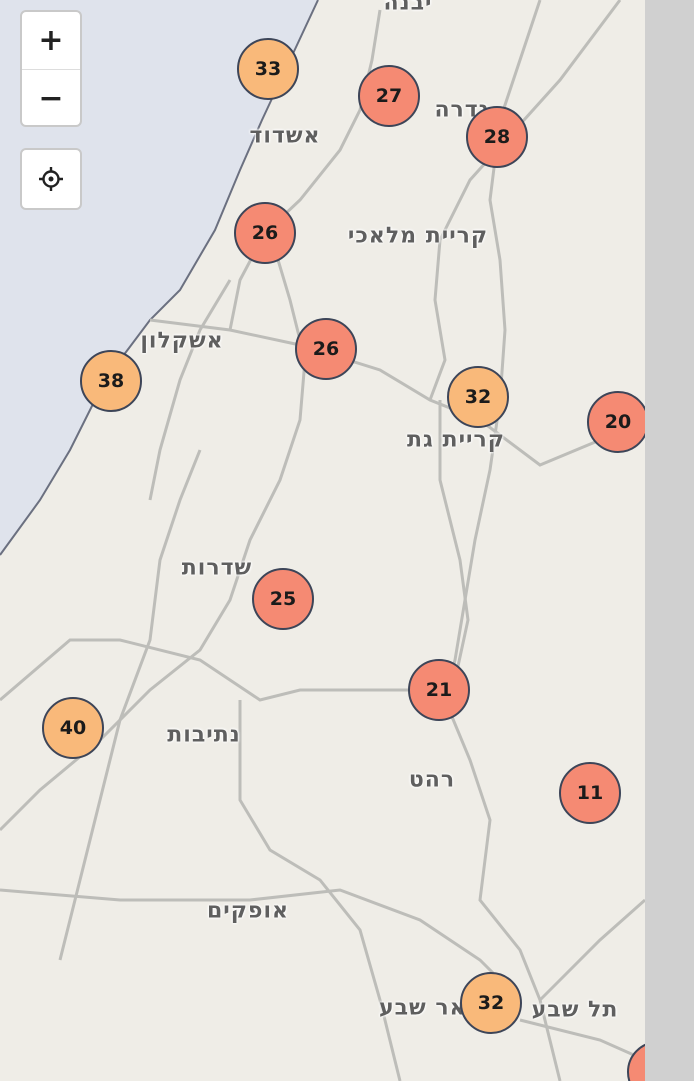 Image resolution: width=694 pixels, height=1081 pixels. Describe the element at coordinates (432, 780) in the screenshot. I see `place-label: רהט` at that location.